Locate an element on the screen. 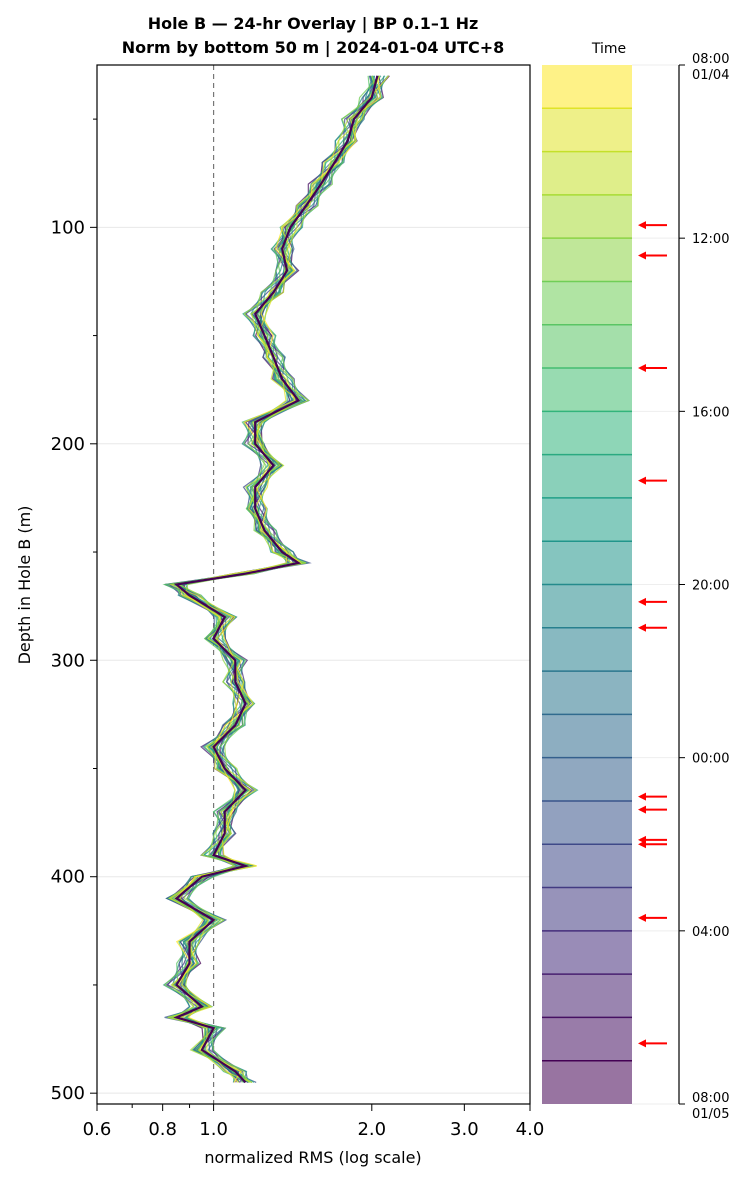 The image size is (750, 1181). y-axis-label: Depth in Hole B (m) is located at coordinates (24, 585).